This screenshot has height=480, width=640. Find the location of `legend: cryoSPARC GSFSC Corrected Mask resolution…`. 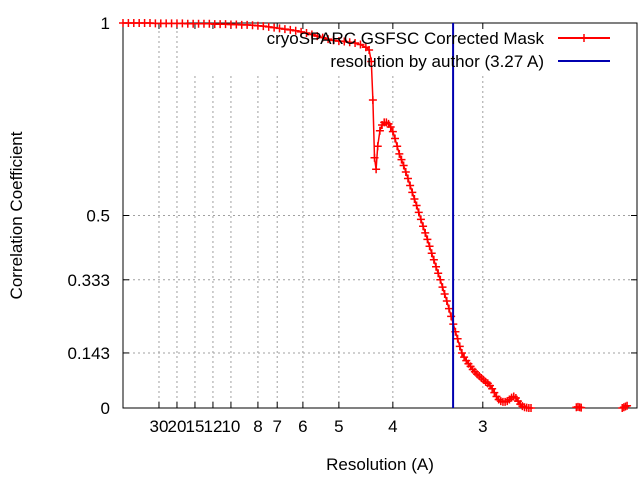

legend: cryoSPARC GSFSC Corrected Mask resolution… is located at coordinates (438, 50).